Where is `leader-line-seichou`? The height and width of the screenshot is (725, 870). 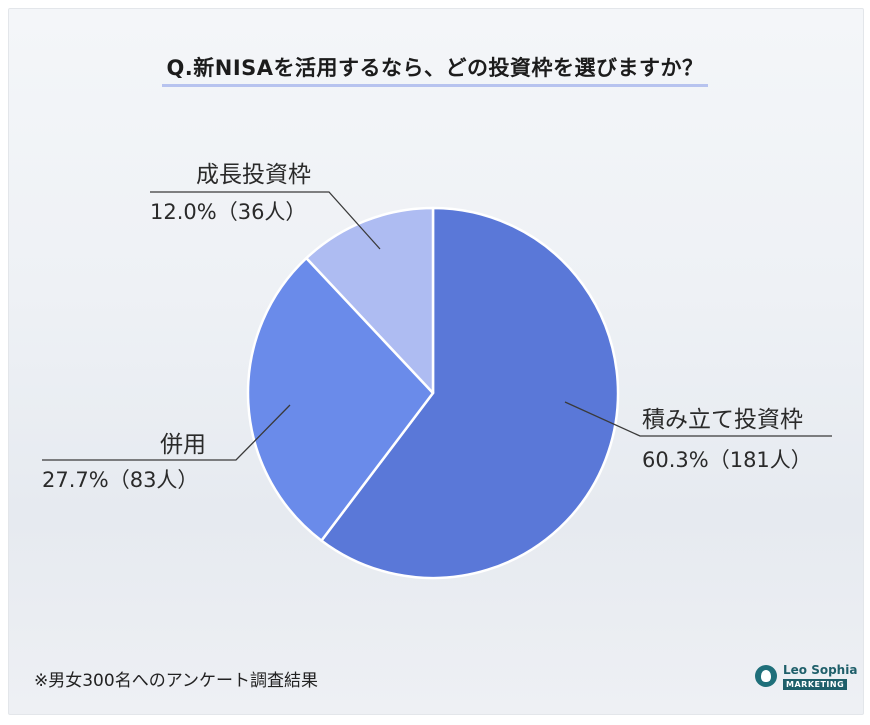 leader-line-seichou is located at coordinates (265, 220).